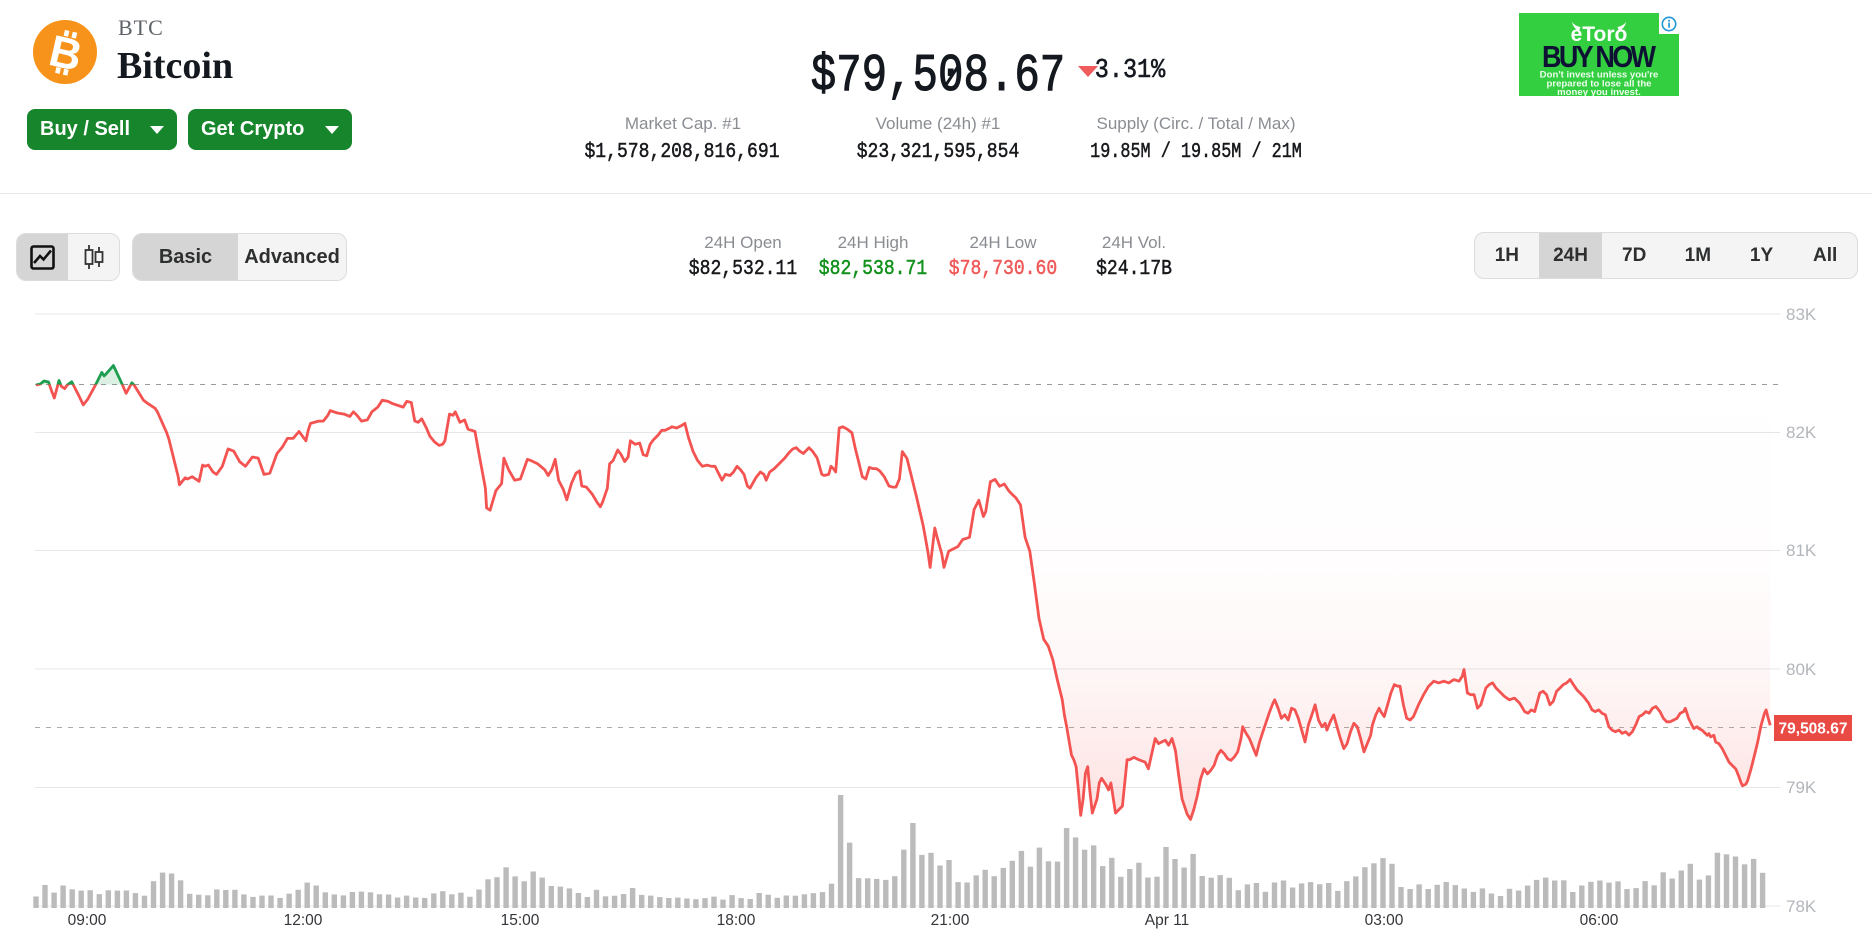 Image resolution: width=1872 pixels, height=950 pixels. Describe the element at coordinates (1801, 906) in the screenshot. I see `svg-text: 78K` at that location.